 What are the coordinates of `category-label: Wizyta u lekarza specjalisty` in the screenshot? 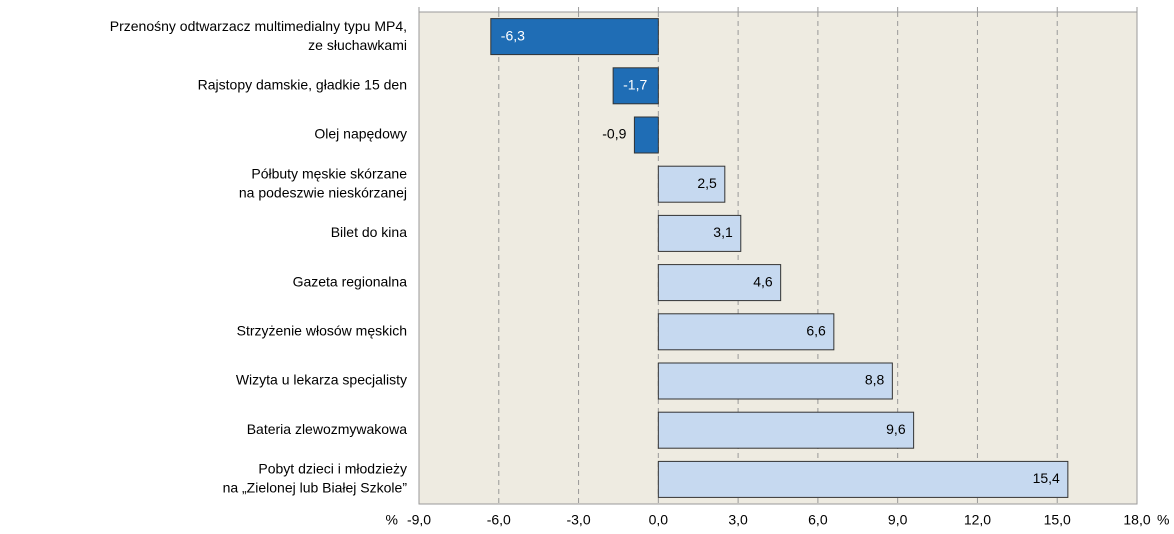 It's located at (321, 380).